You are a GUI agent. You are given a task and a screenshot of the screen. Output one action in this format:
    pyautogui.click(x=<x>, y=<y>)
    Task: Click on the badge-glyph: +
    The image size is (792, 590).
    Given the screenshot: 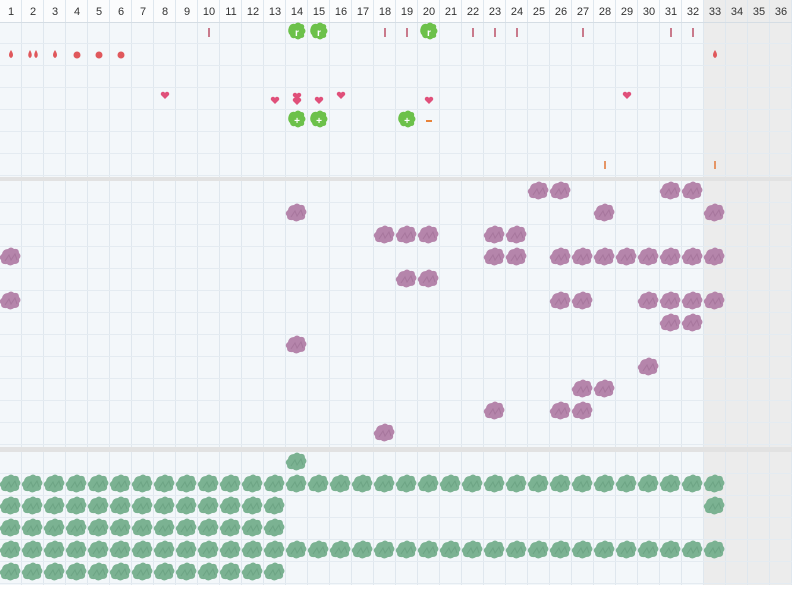 What is the action you would take?
    pyautogui.click(x=297, y=121)
    